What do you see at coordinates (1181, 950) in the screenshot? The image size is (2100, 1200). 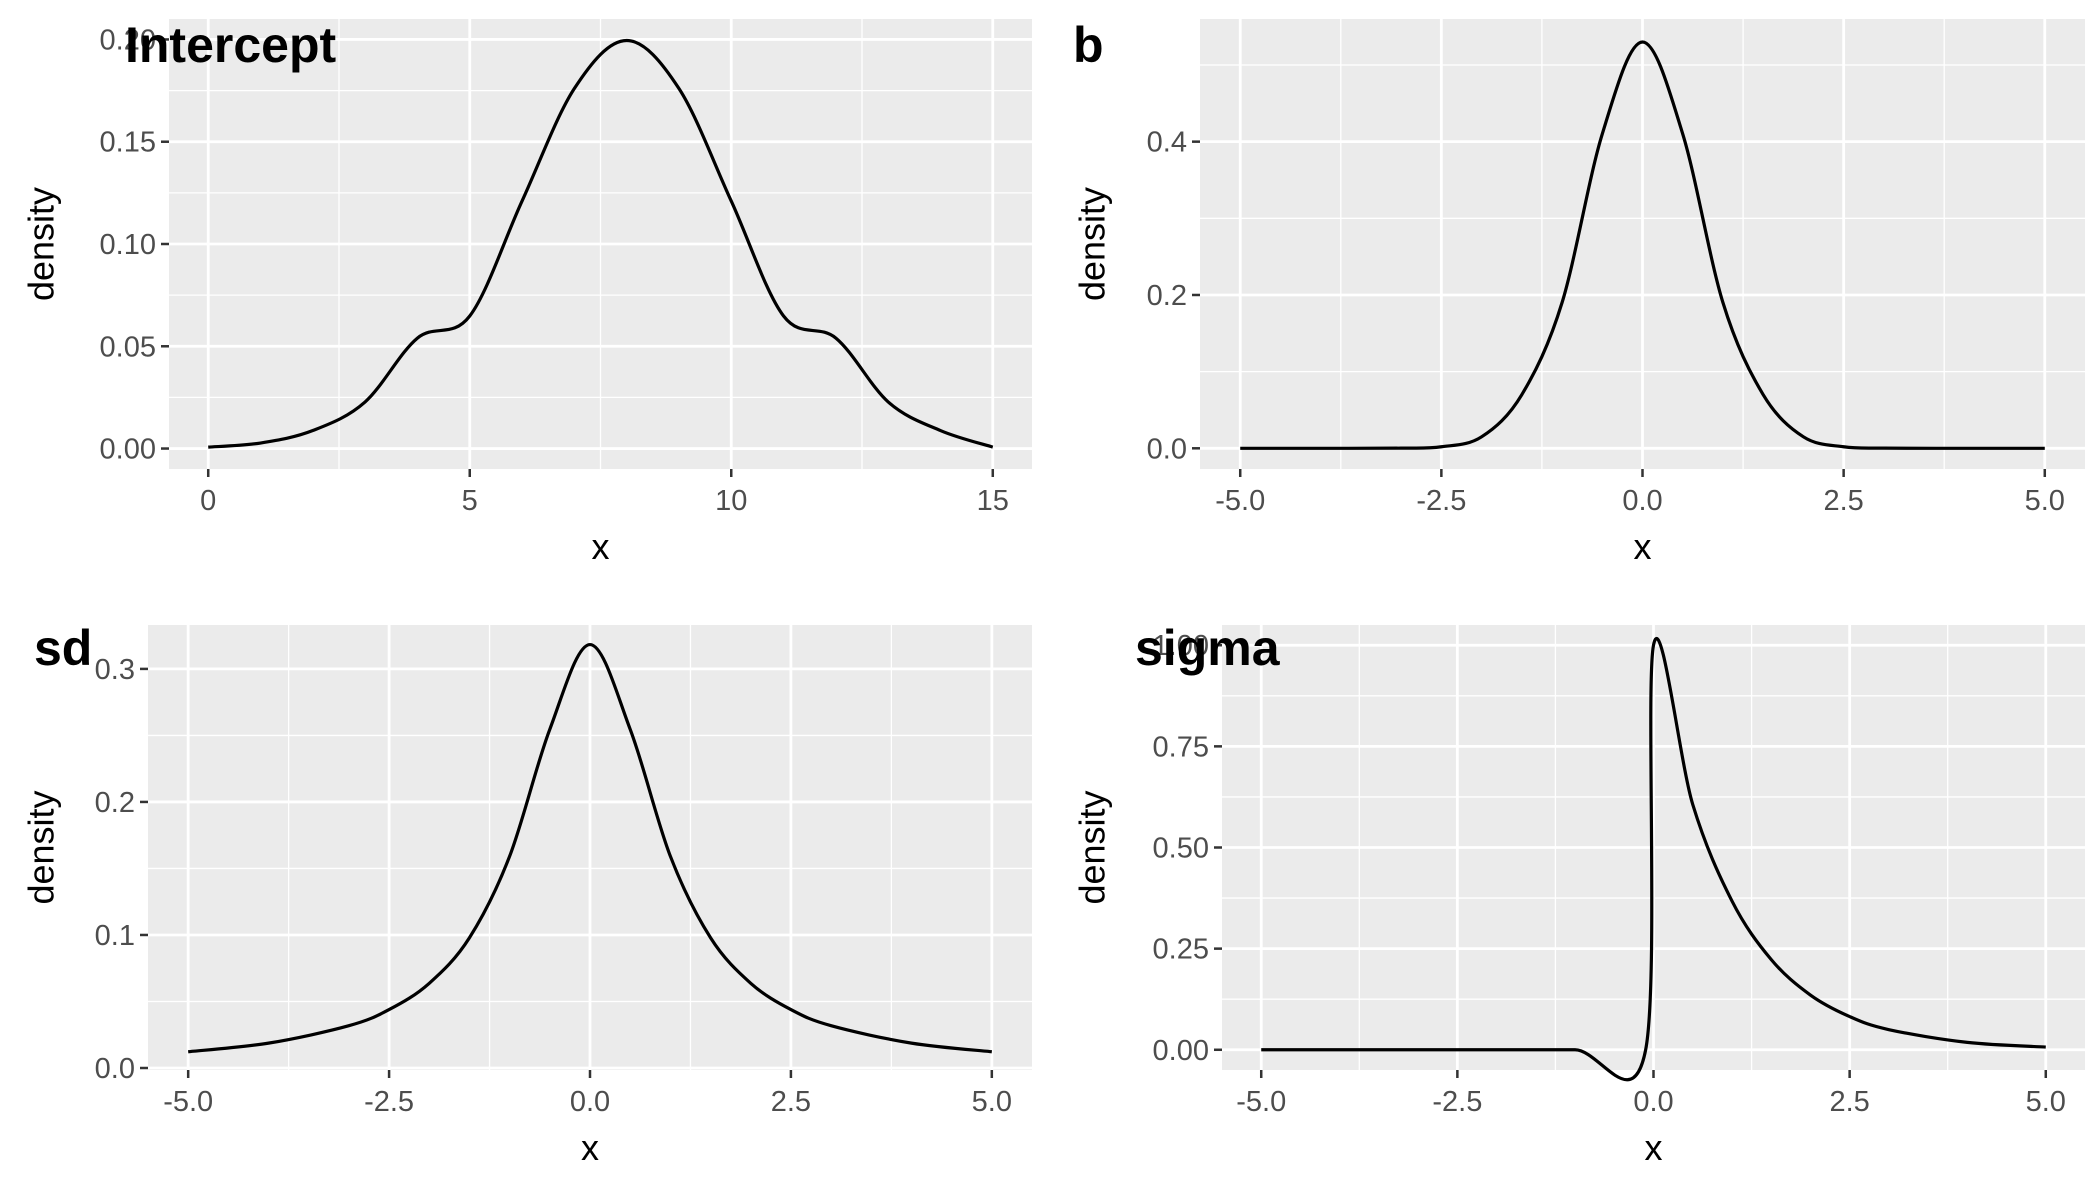 I see `y-tick-label: 0.25` at bounding box center [1181, 950].